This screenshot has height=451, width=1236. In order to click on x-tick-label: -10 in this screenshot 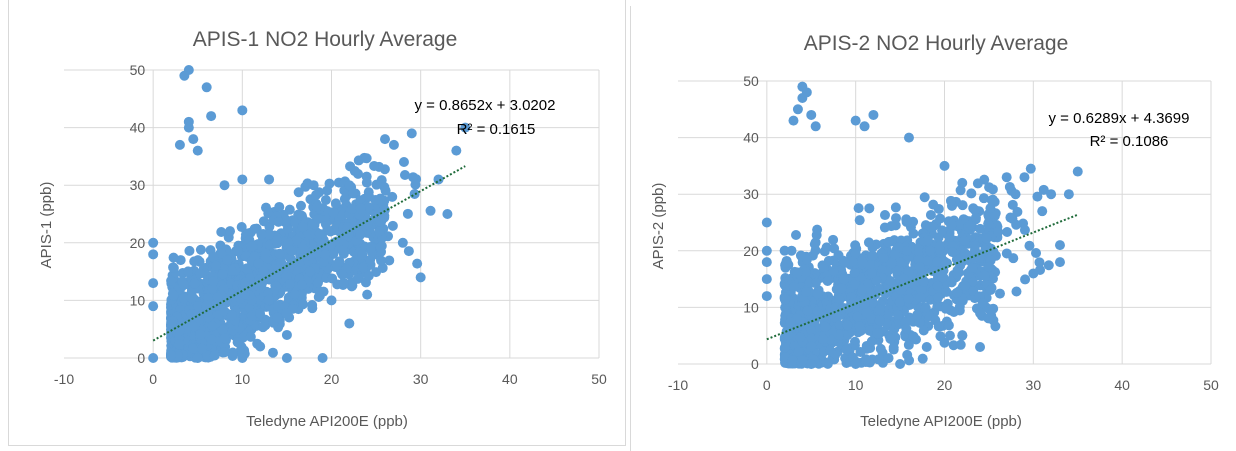, I will do `click(64, 379)`.